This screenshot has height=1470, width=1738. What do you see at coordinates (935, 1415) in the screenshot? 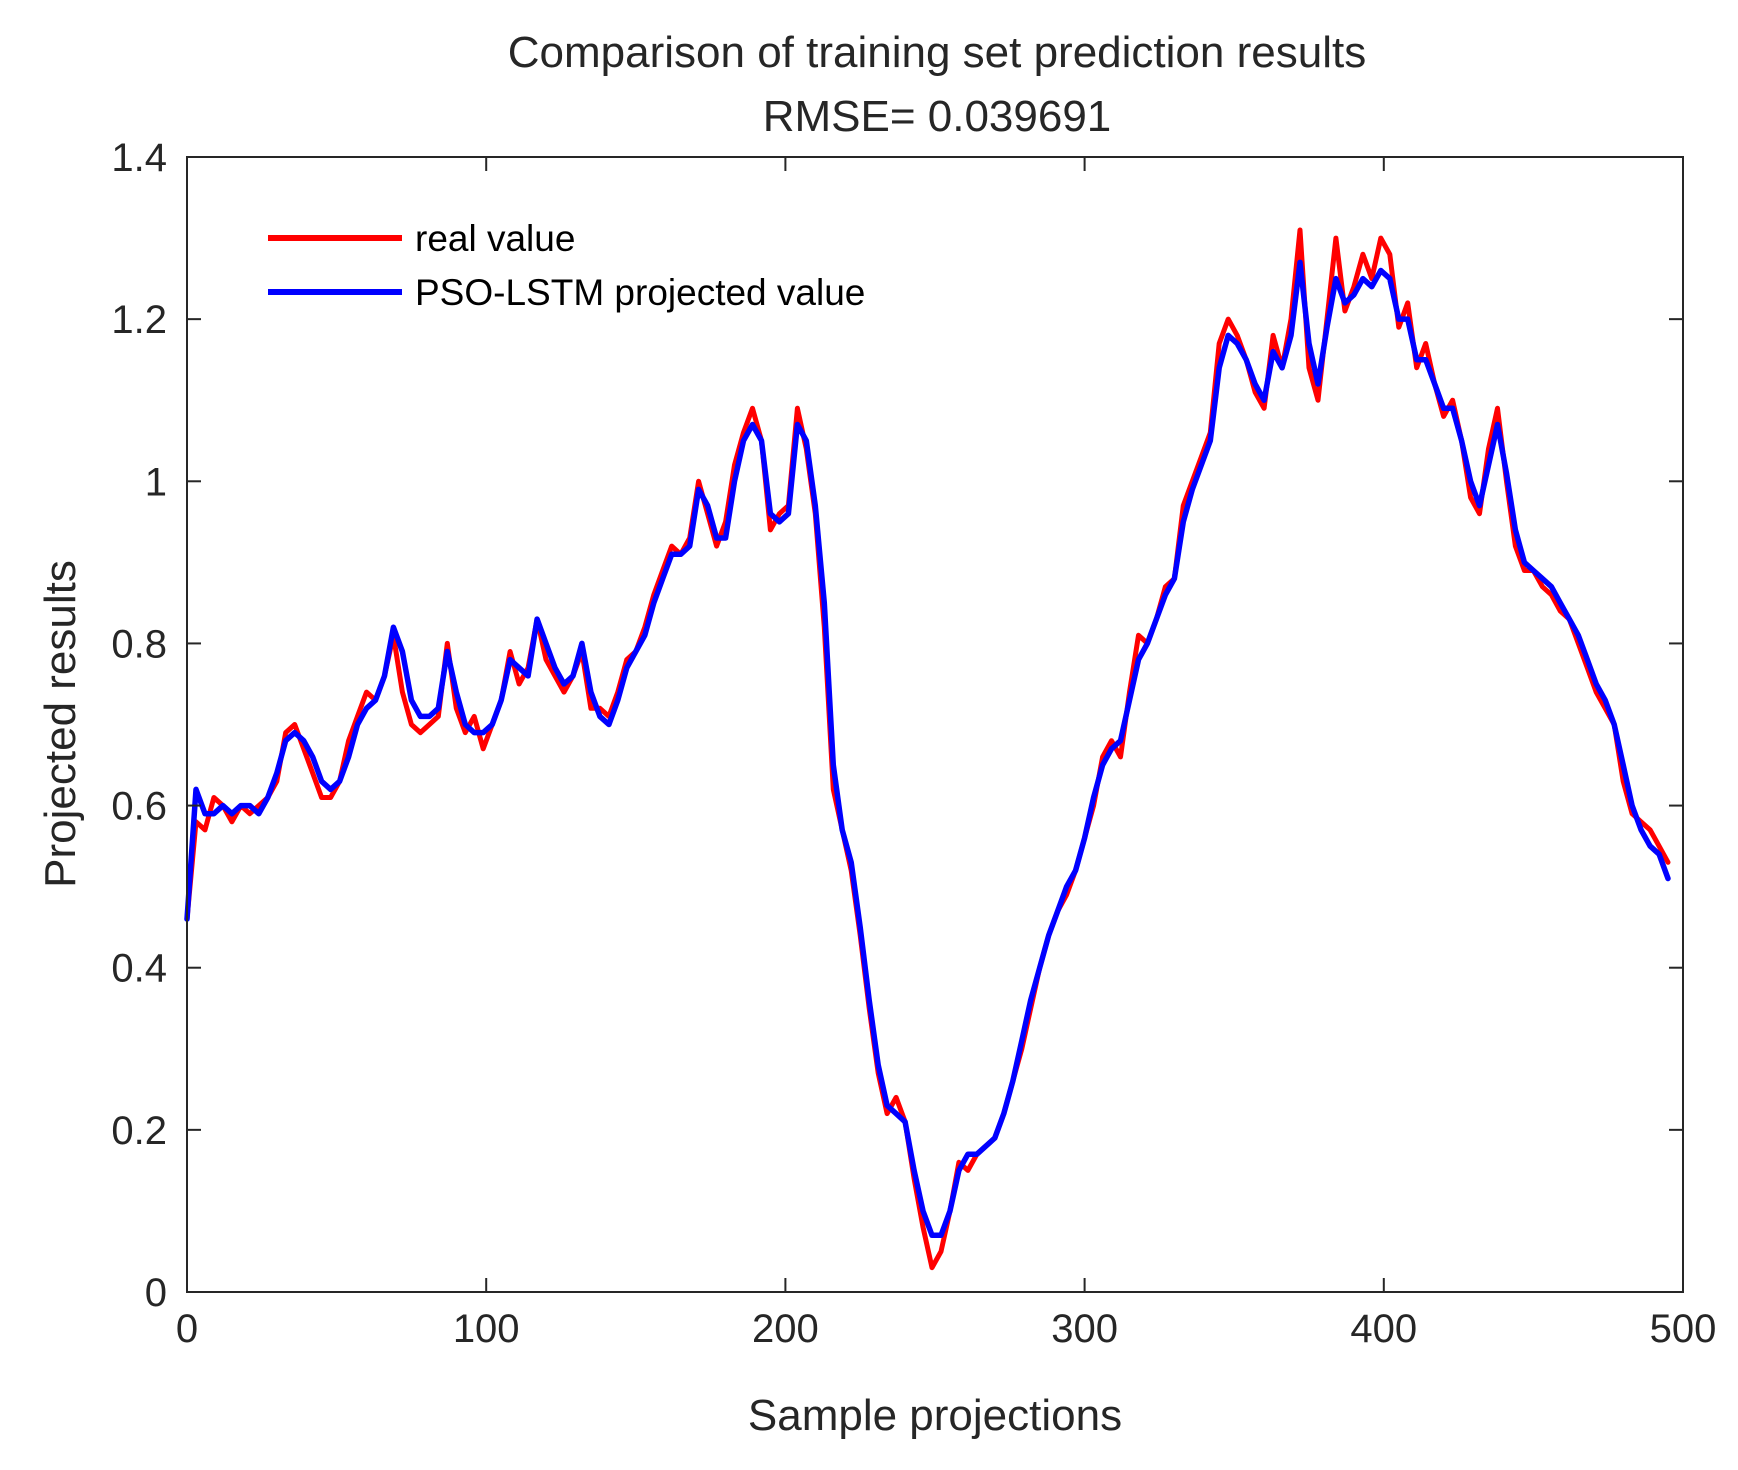
I see `x-axis-label: Sample projections` at bounding box center [935, 1415].